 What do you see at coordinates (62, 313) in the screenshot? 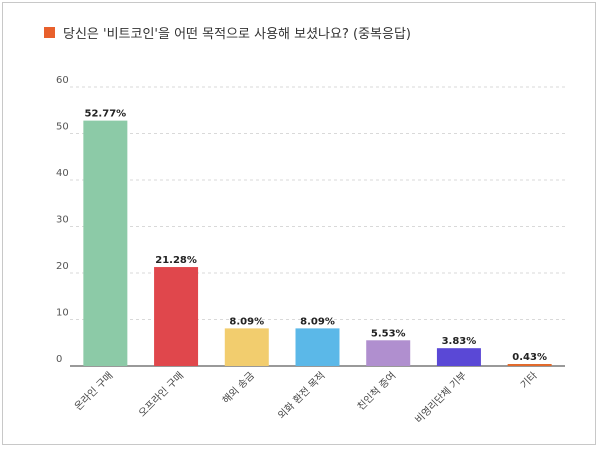
I see `y-tick-label: 10` at bounding box center [62, 313].